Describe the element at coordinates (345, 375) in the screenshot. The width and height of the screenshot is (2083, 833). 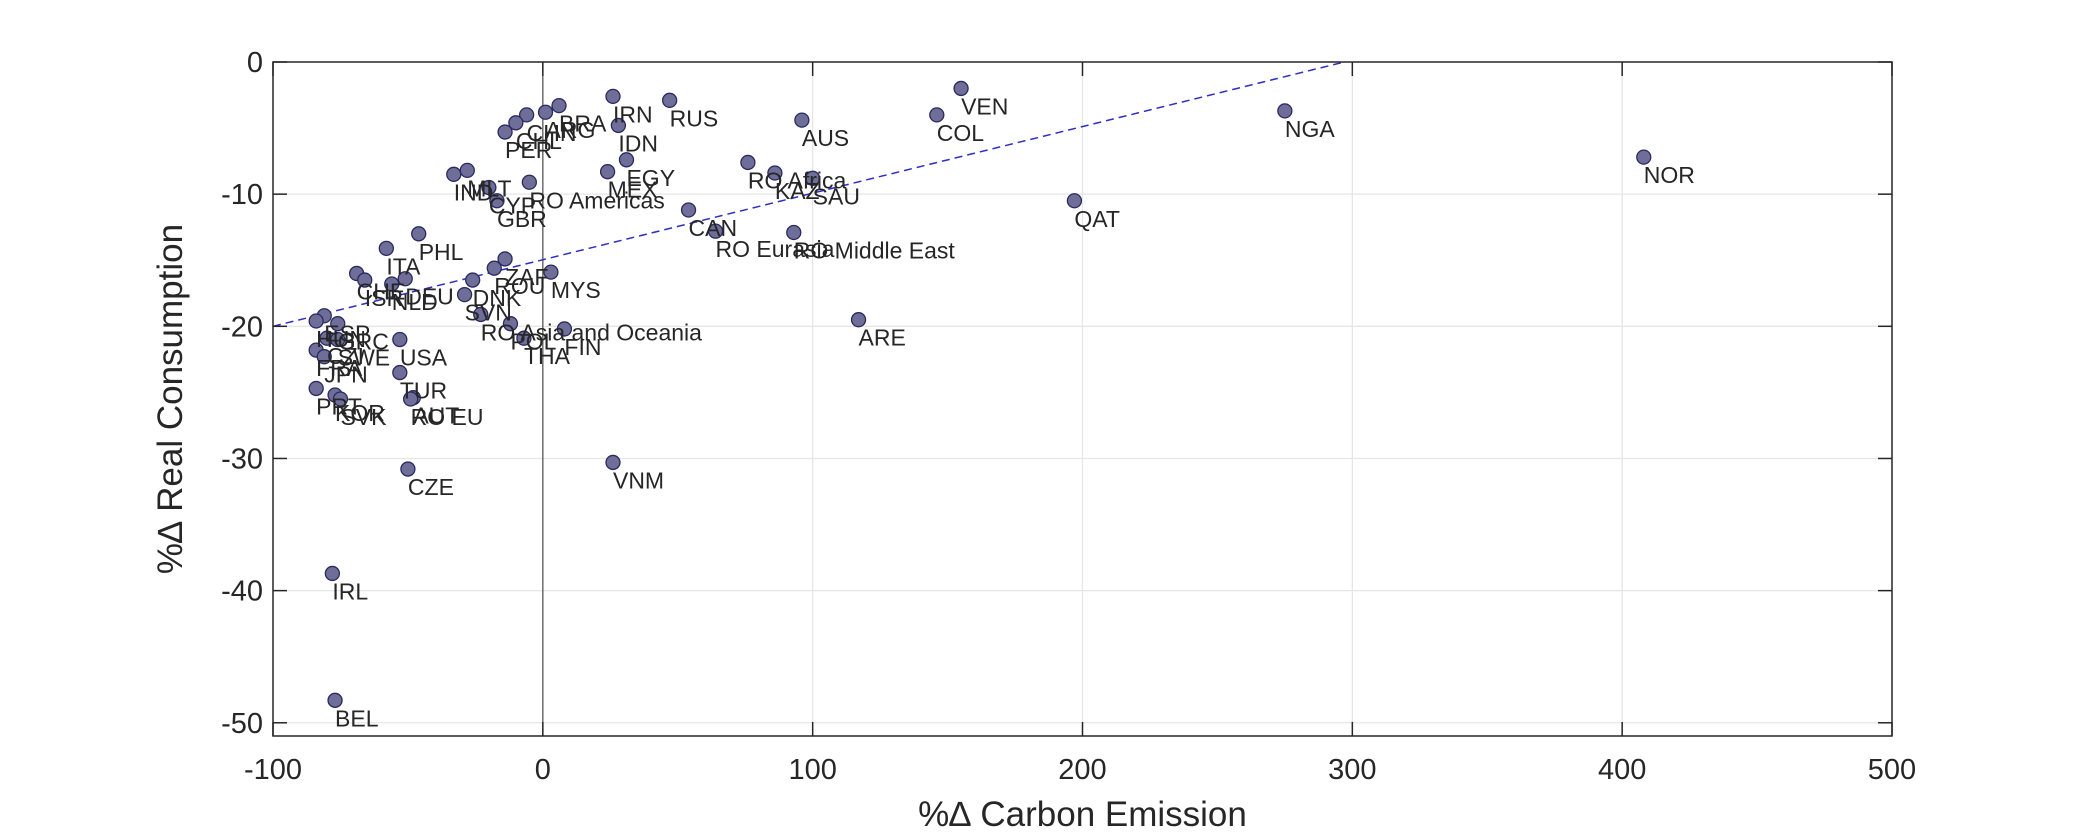
I see `point-label: JPN` at that location.